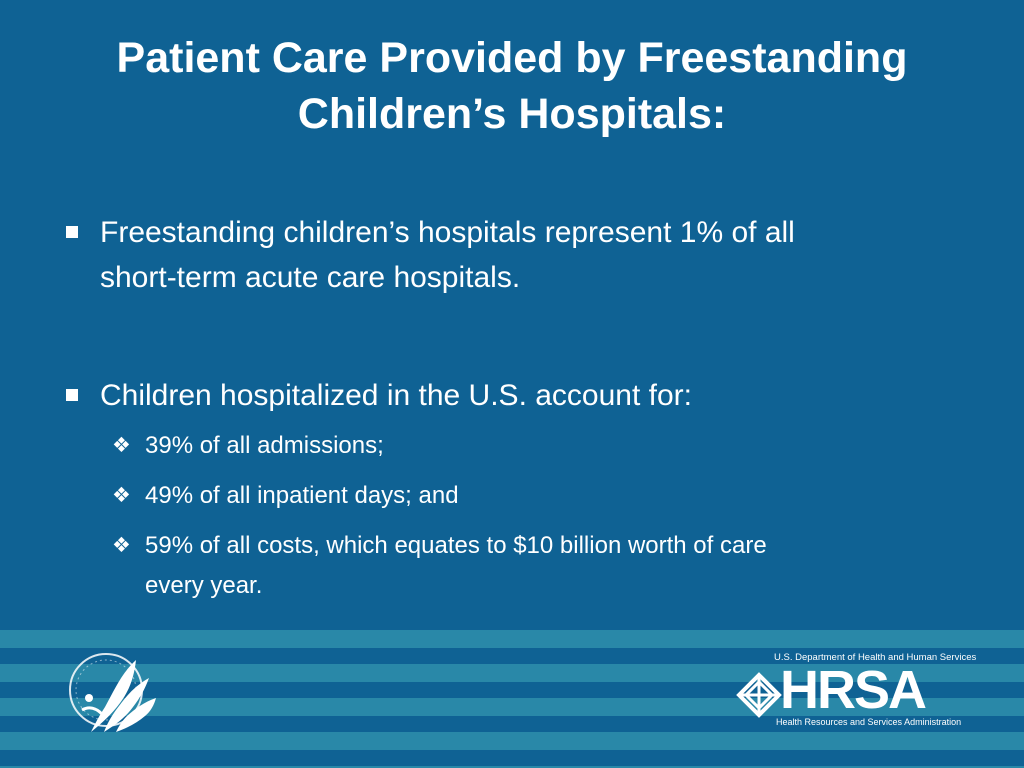 This screenshot has height=768, width=1024. What do you see at coordinates (310, 277) in the screenshot?
I see `bullet-text-line-2: short-term acute care hospitals.` at bounding box center [310, 277].